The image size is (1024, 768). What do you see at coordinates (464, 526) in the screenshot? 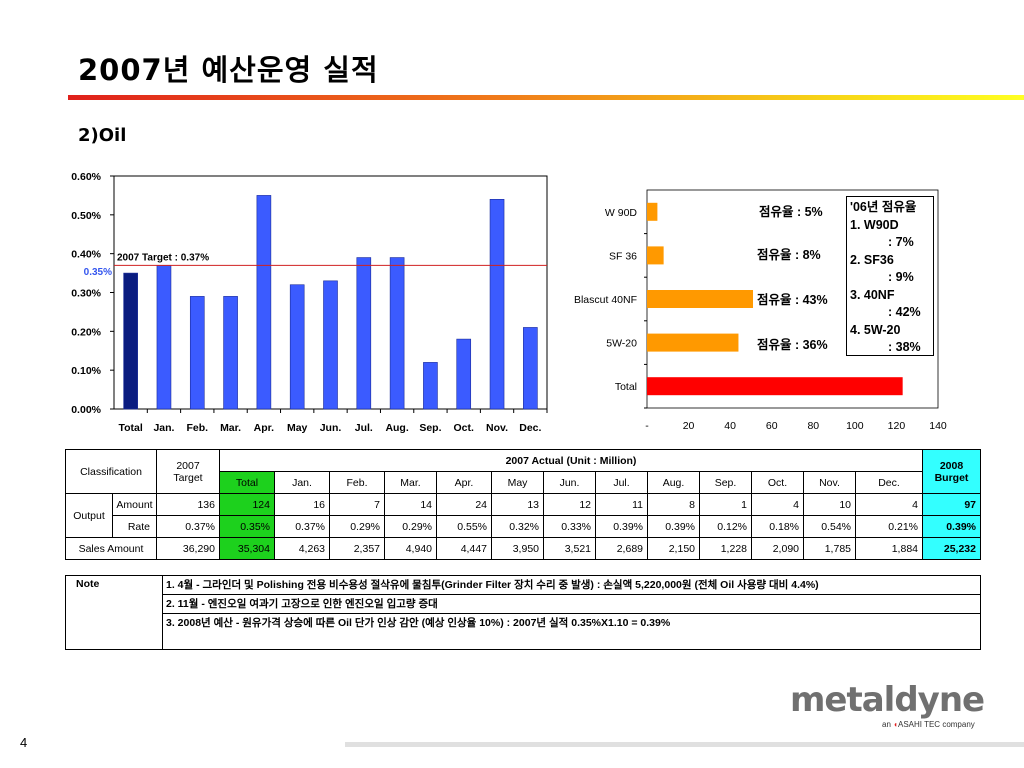
I see `table-cell: 0.55%` at bounding box center [464, 526].